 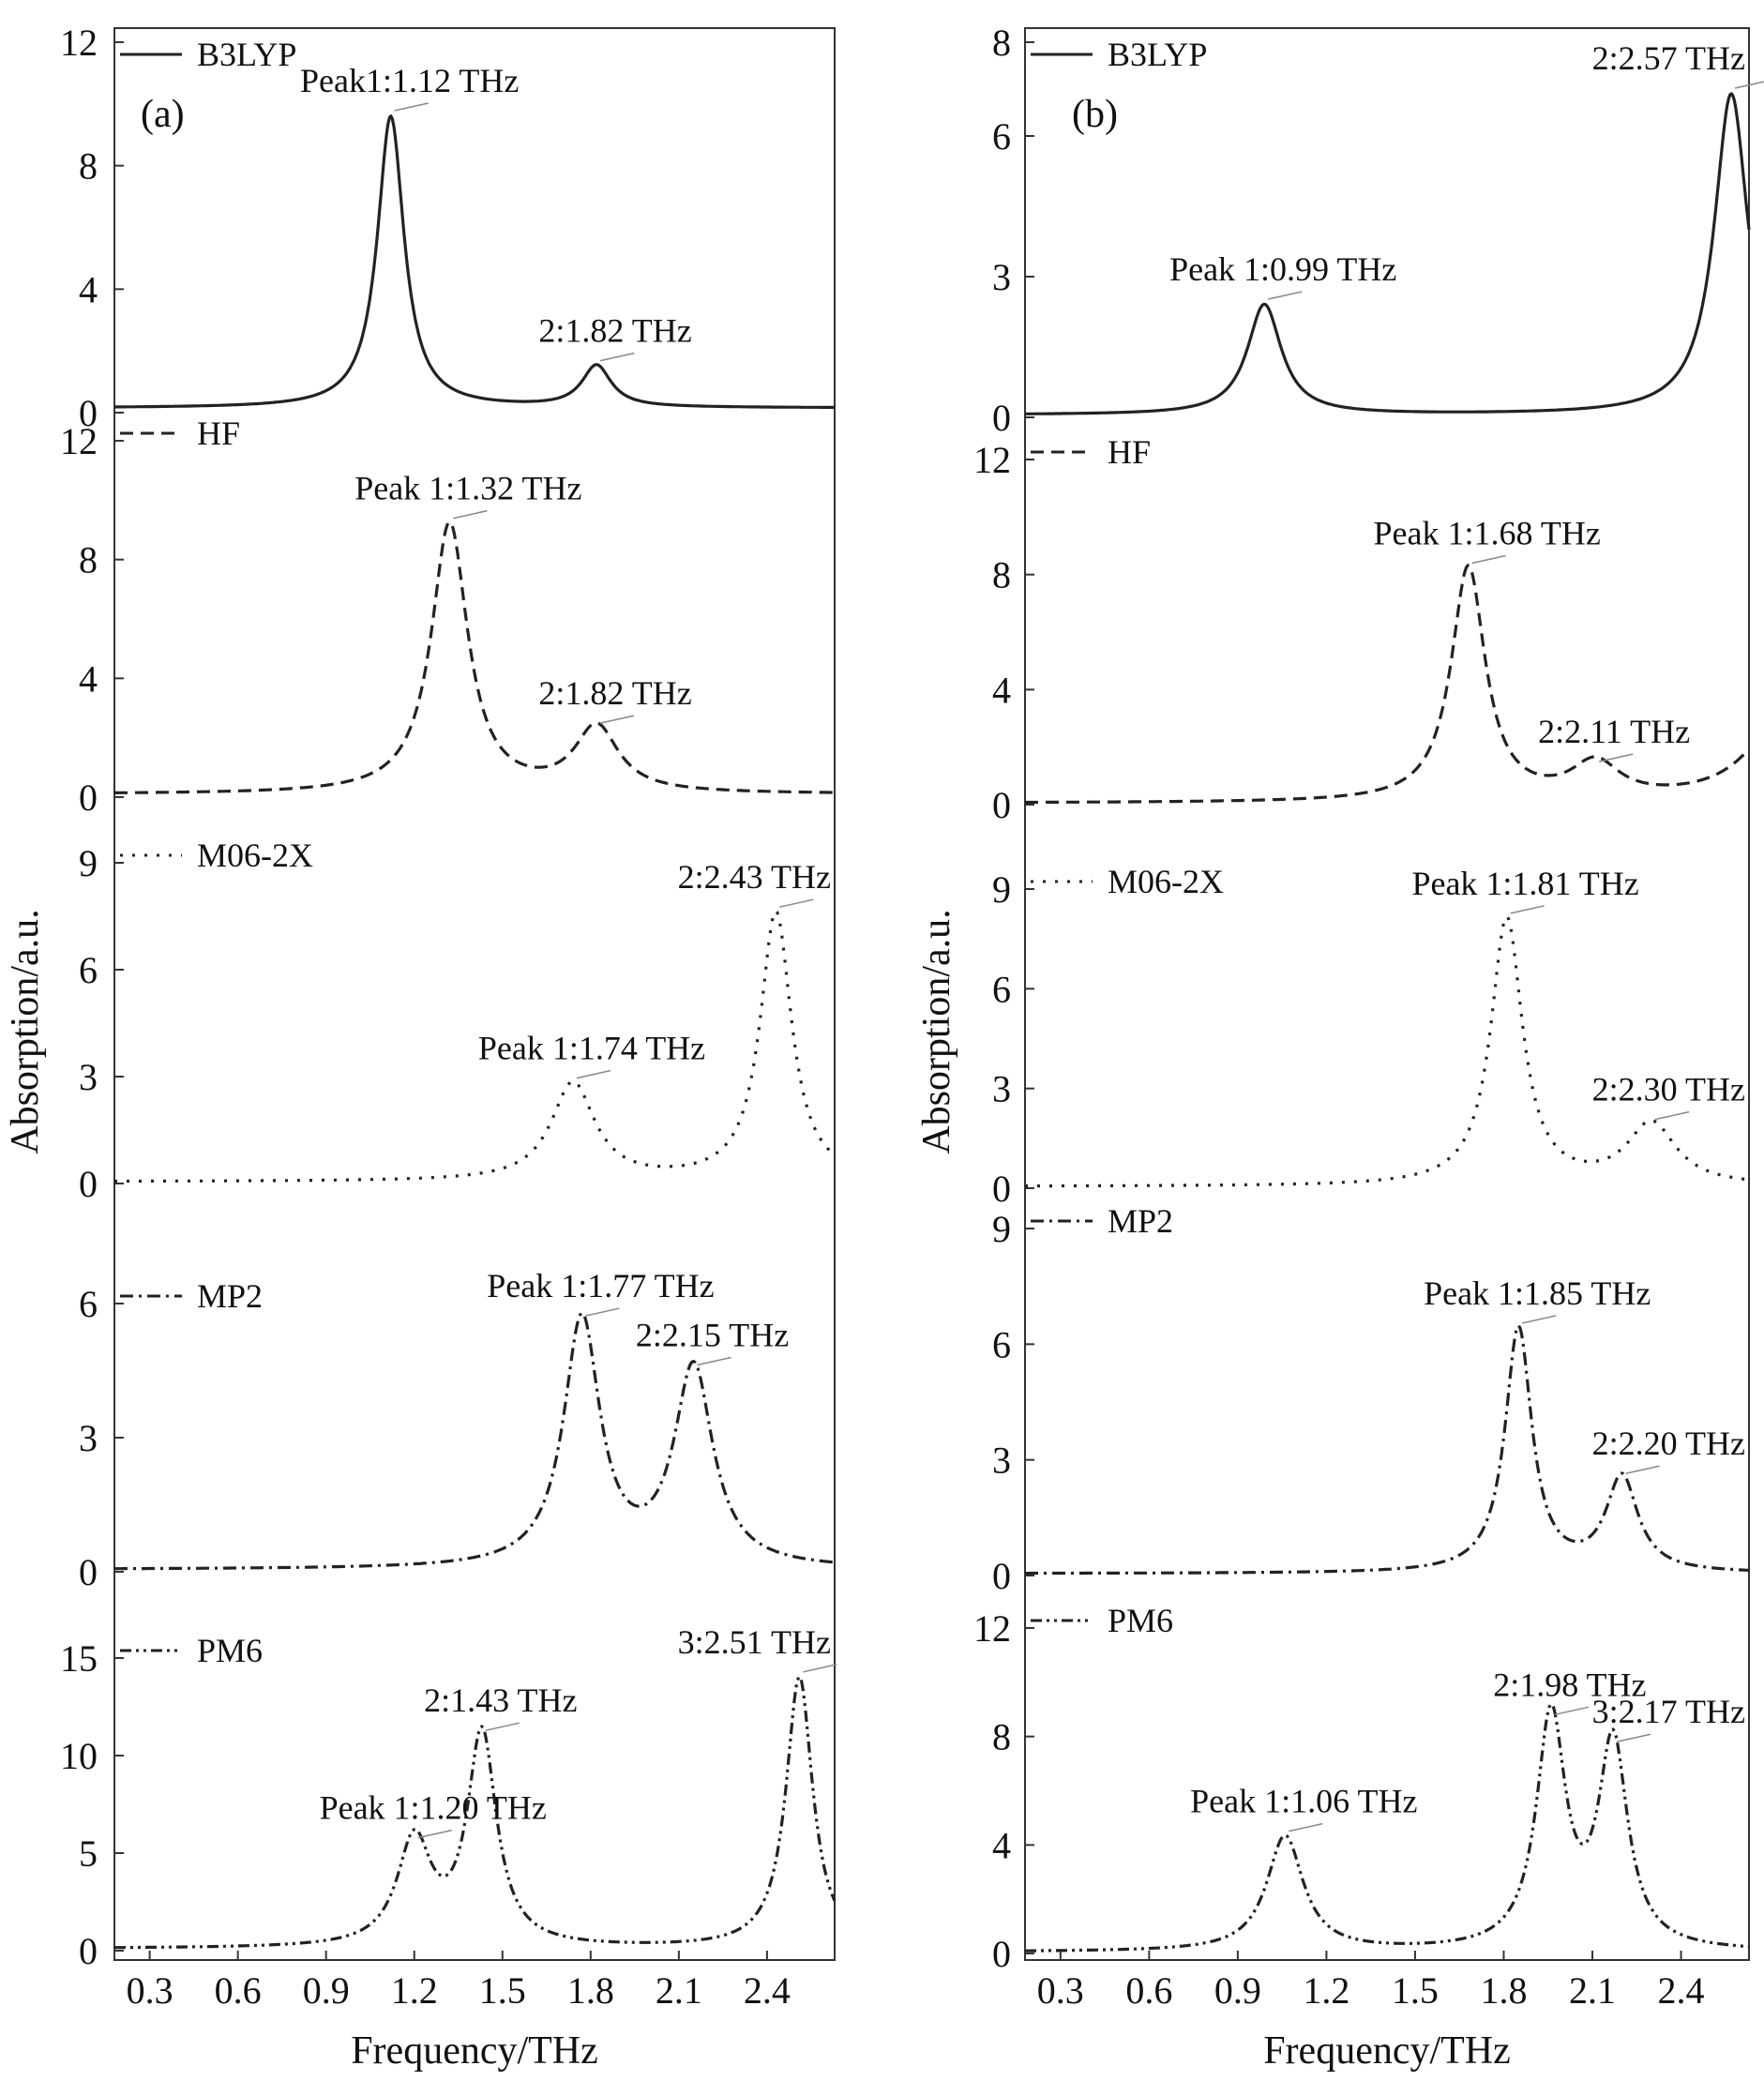 What do you see at coordinates (936, 1031) in the screenshot?
I see `y-axis-title: Absorption/a.u.` at bounding box center [936, 1031].